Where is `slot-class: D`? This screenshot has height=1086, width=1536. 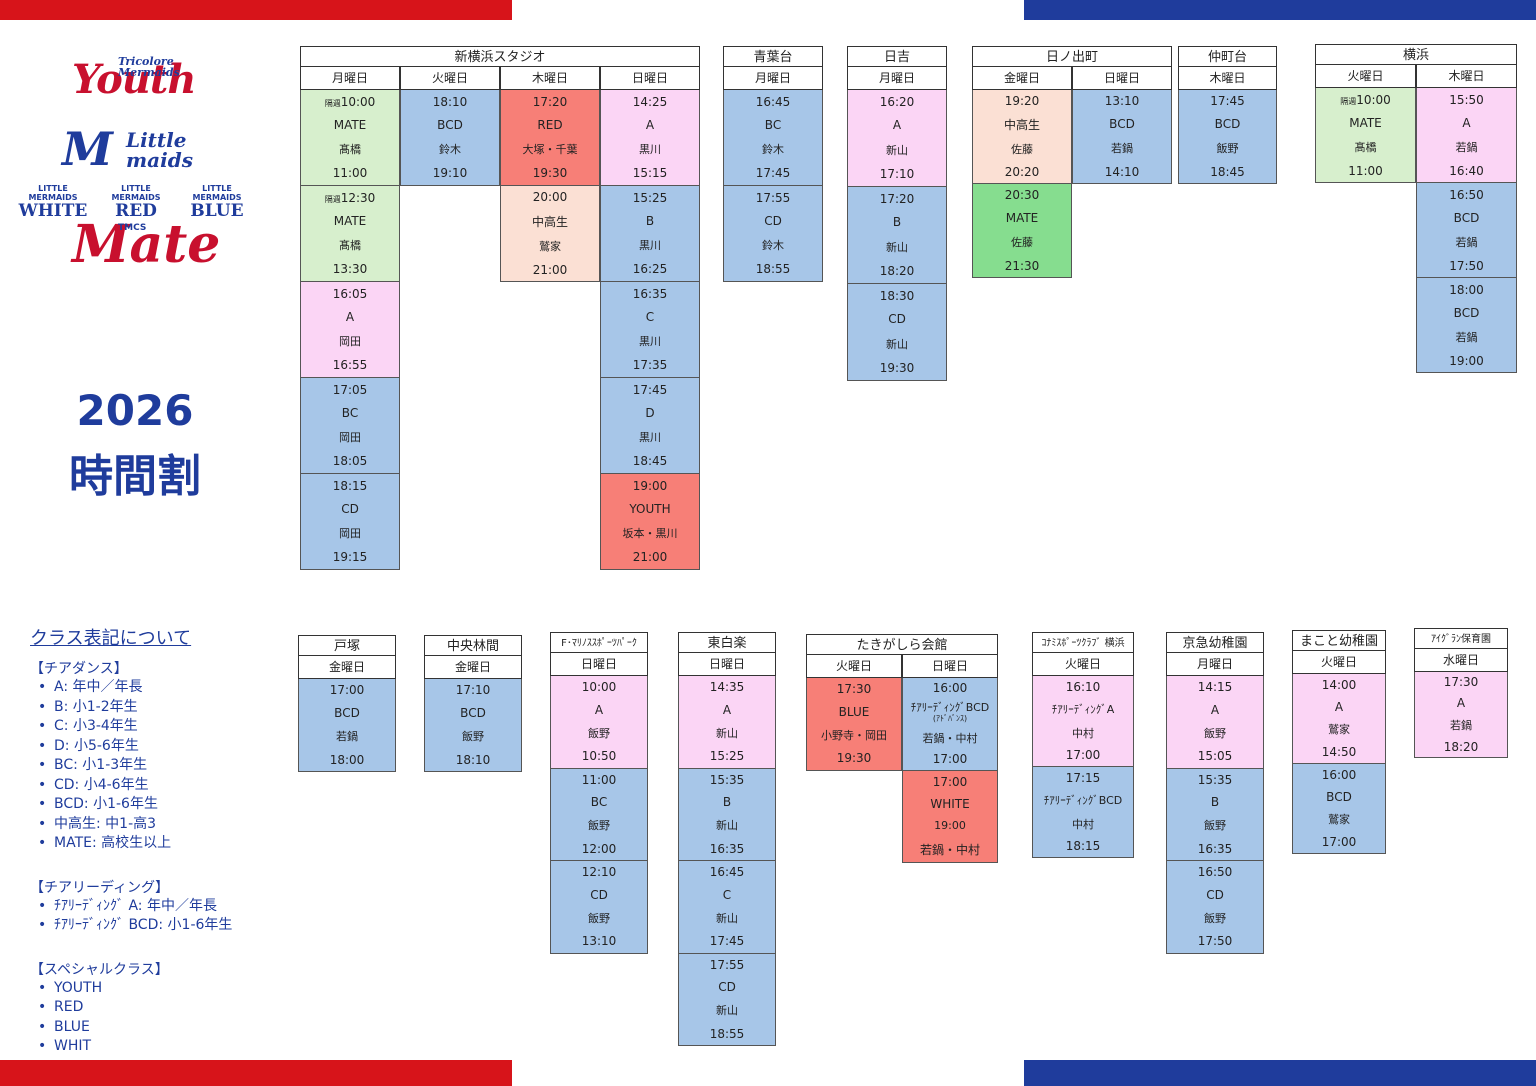
slot-class: D is located at coordinates (650, 412).